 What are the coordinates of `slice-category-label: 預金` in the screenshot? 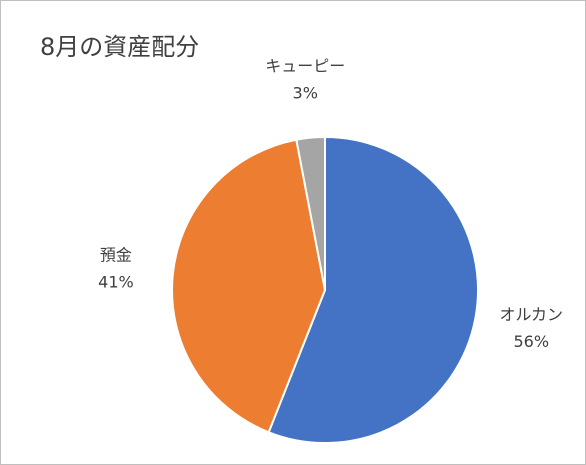 It's located at (116, 255).